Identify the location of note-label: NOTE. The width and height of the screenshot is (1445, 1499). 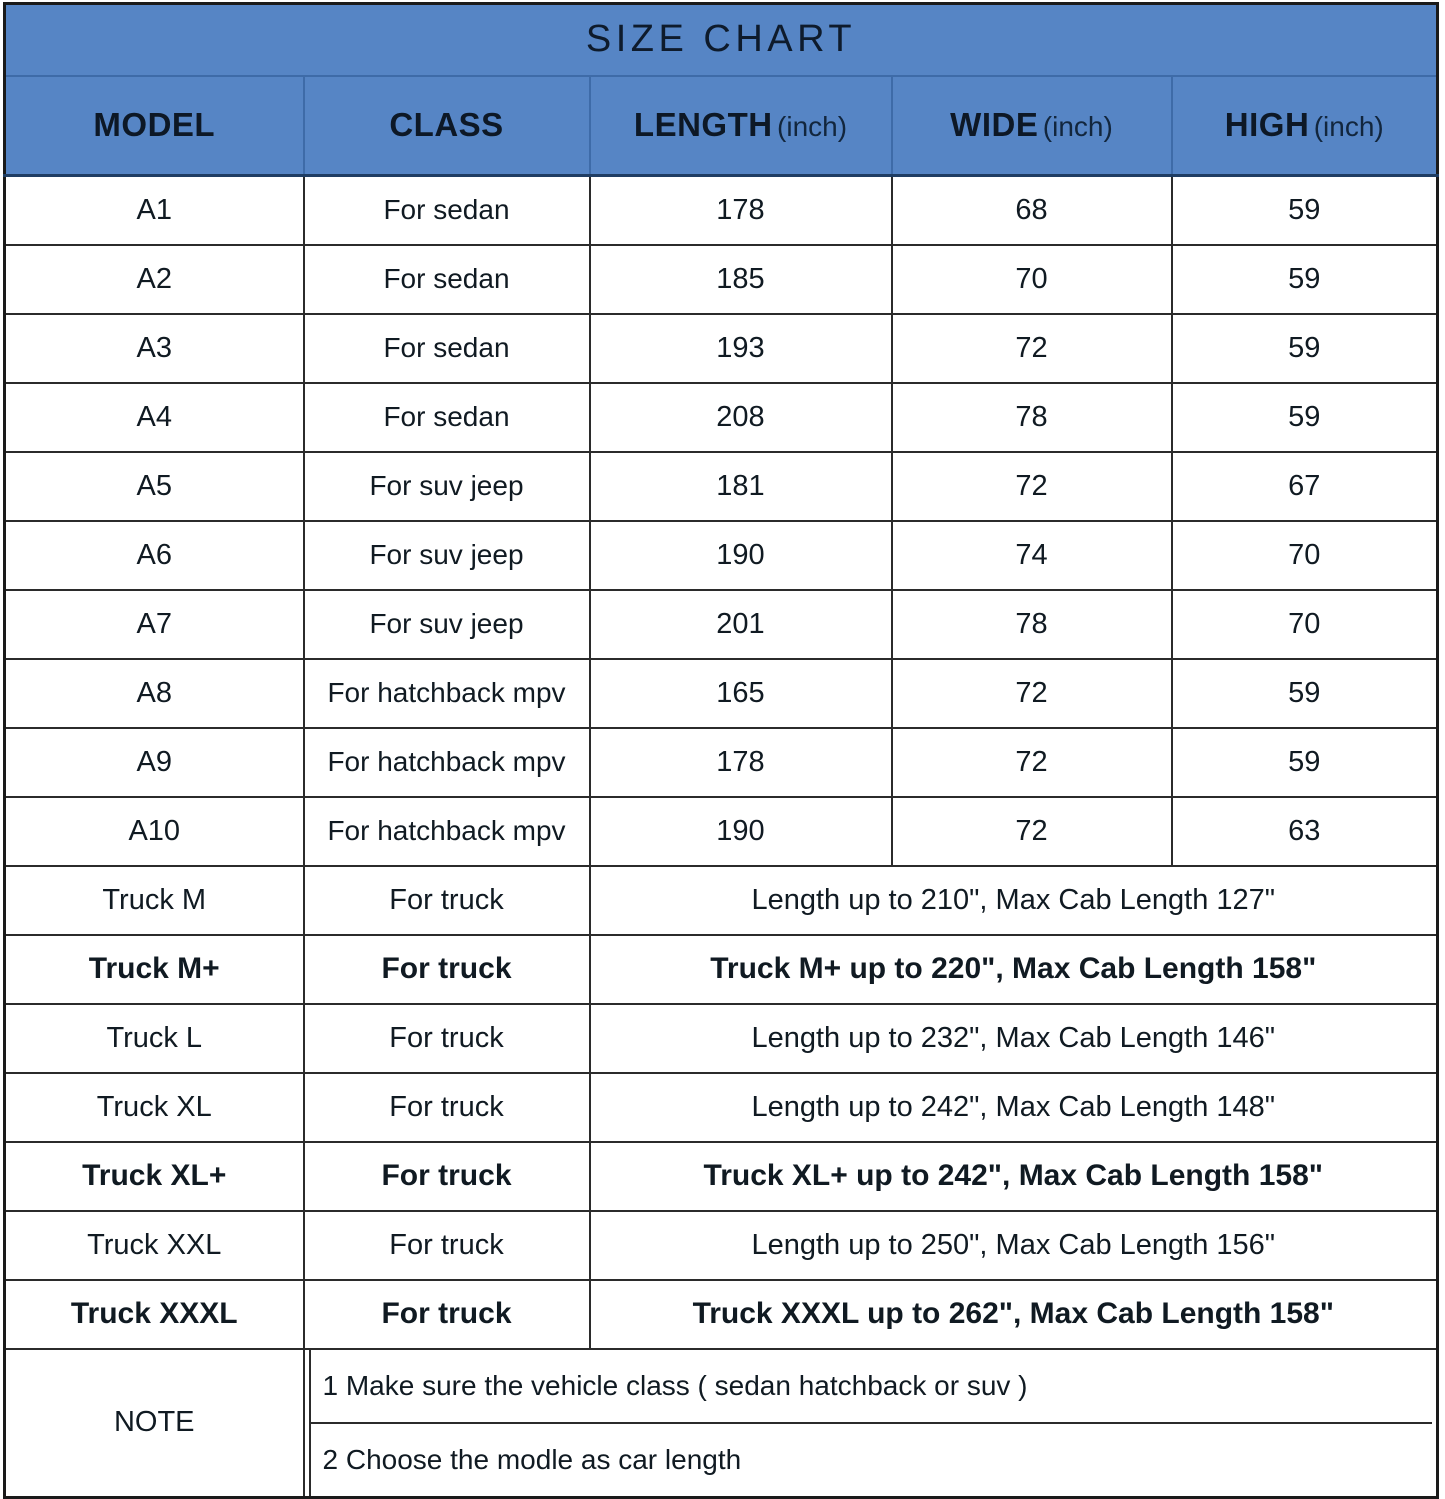
(154, 1422).